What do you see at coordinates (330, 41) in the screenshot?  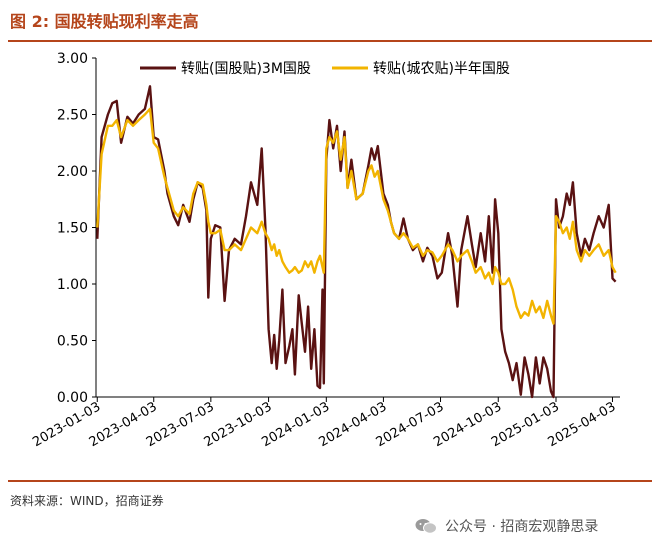 I see `title-divider` at bounding box center [330, 41].